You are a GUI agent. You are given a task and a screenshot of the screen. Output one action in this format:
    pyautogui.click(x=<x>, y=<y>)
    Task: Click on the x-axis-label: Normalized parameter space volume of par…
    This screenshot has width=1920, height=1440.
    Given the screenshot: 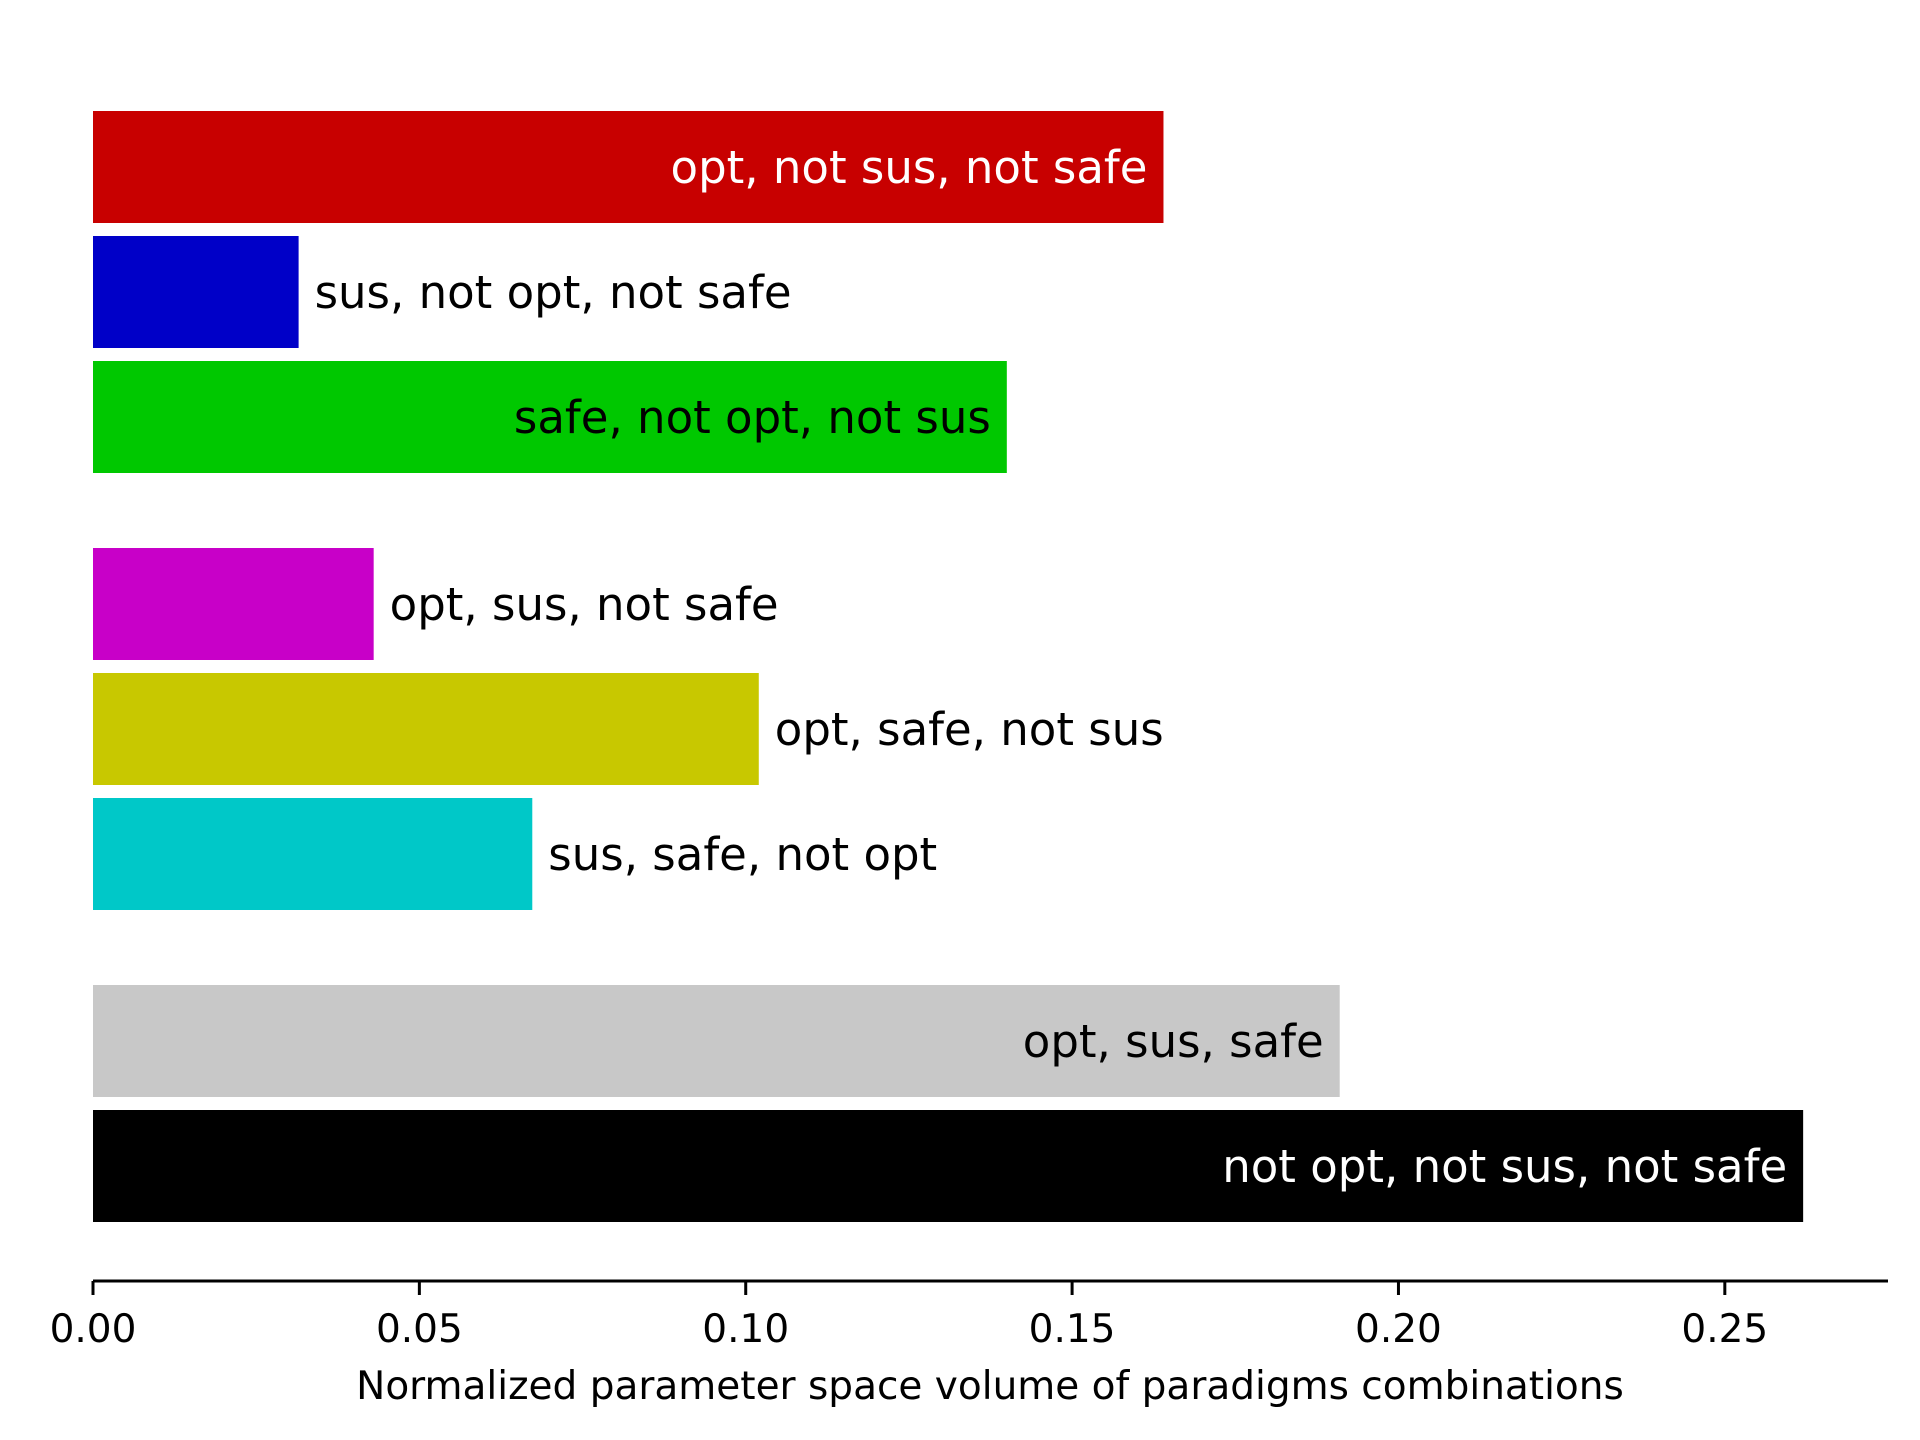 What is the action you would take?
    pyautogui.click(x=990, y=1386)
    